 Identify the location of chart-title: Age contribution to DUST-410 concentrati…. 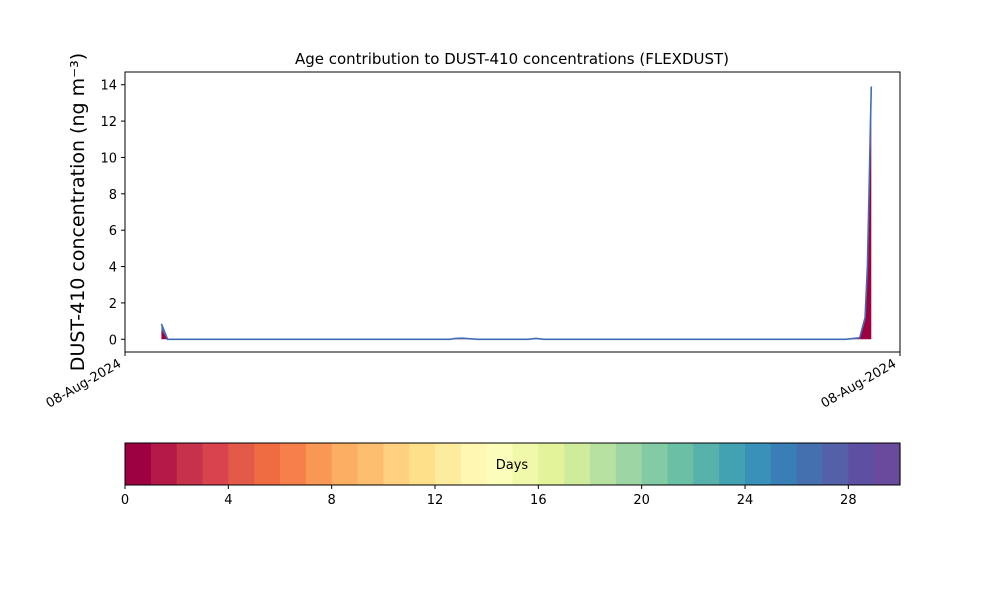
(512, 59).